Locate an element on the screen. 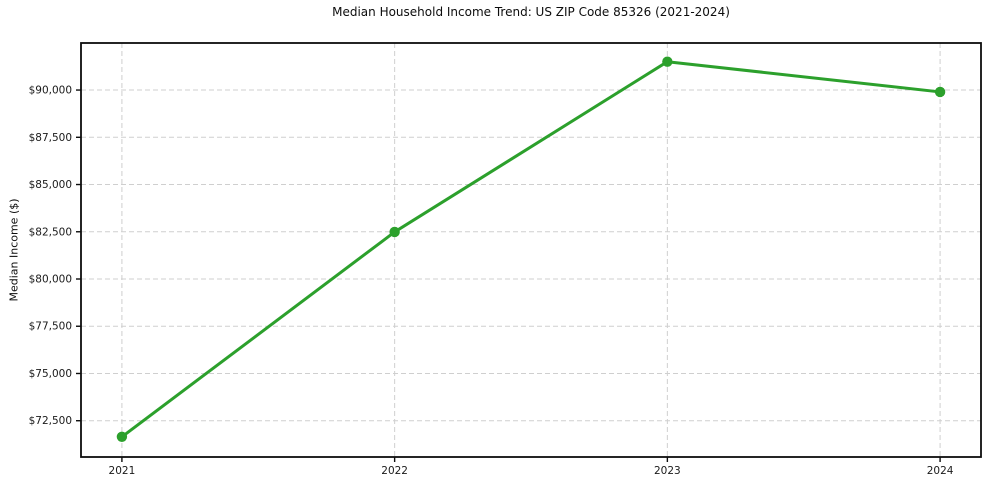 The image size is (989, 490). y-tick-label: $85,000 is located at coordinates (50, 185).